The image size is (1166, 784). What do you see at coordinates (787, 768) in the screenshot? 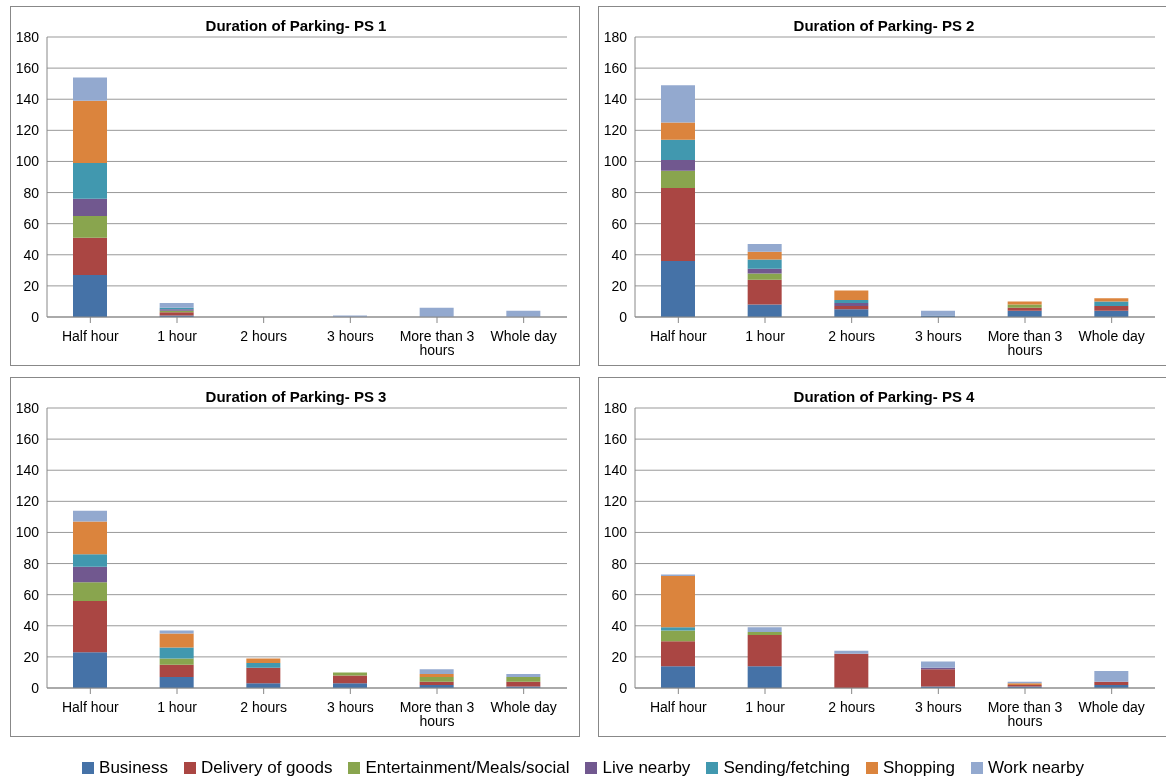
I see `legend-label: Sending/fetching` at bounding box center [787, 768].